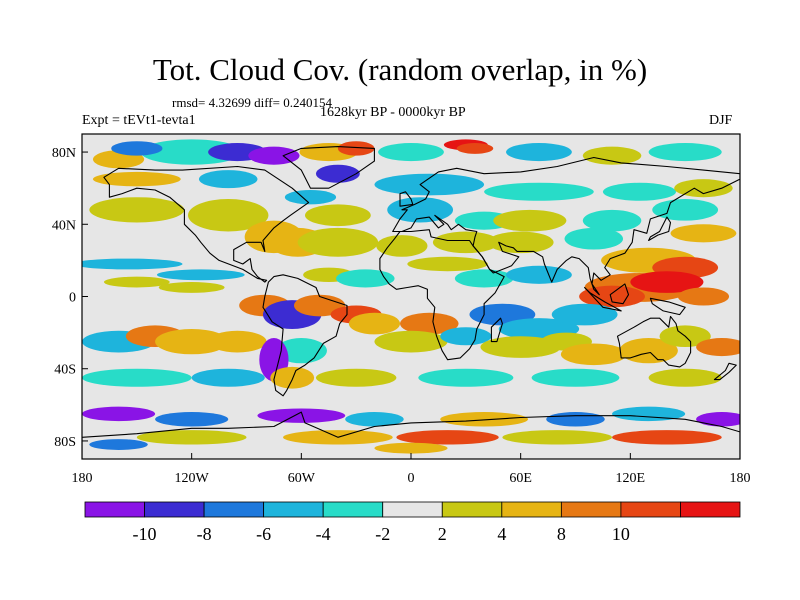 The height and width of the screenshot is (600, 800). I want to click on colorbar-label: 2, so click(442, 534).